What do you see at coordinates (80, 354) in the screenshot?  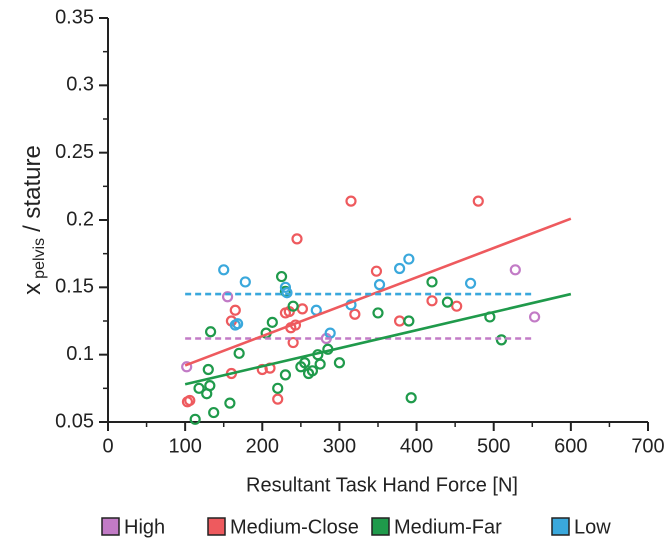 I see `y-tick-label: 0.1` at bounding box center [80, 354].